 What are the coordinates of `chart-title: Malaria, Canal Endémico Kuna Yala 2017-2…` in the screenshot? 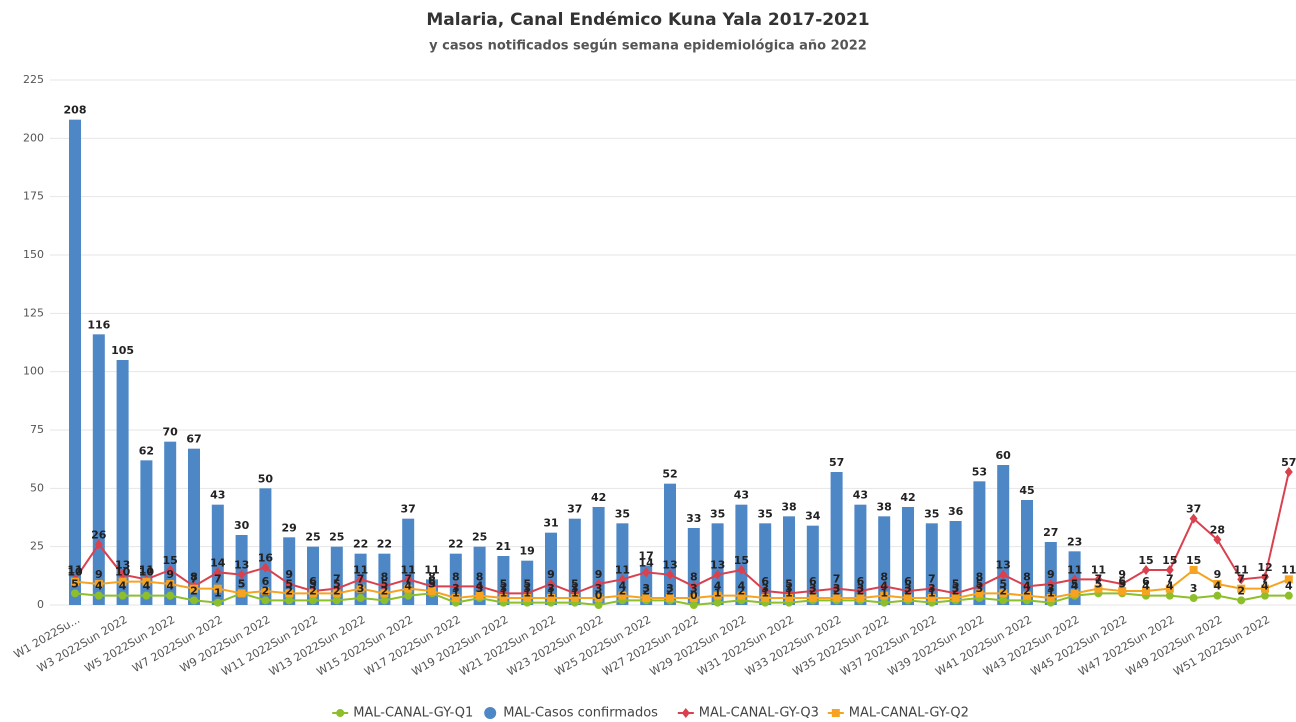 It's located at (647, 20).